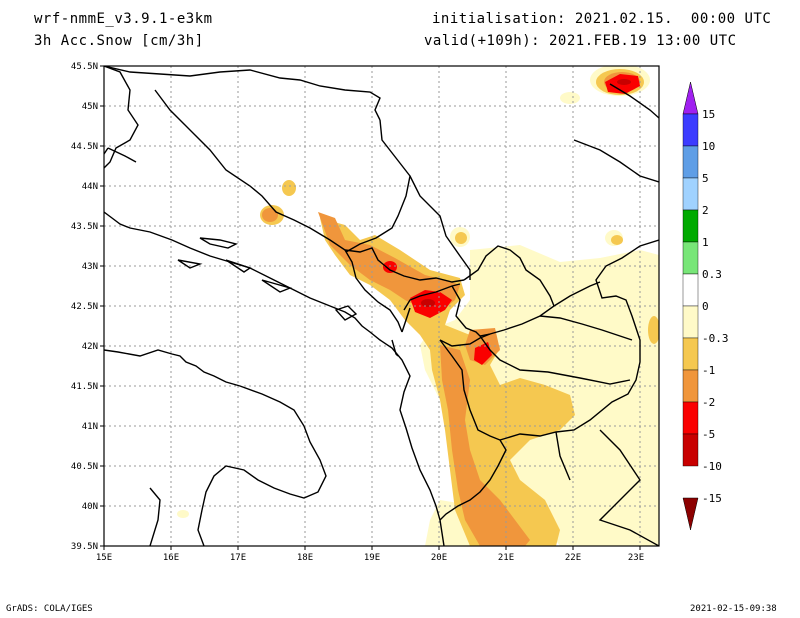  I want to click on valid-time: valid(+109h): 2021.FEB.19 13:00 UTC, so click(580, 41).